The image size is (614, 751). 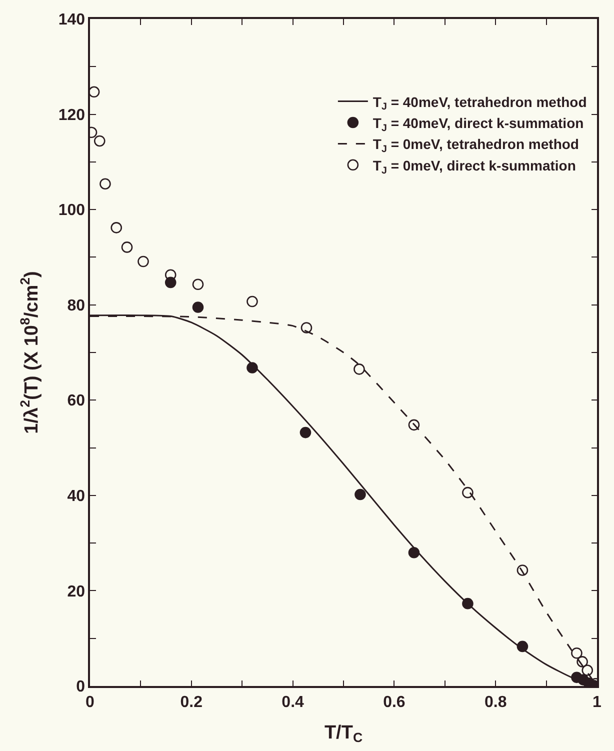 I want to click on y-tick-label: 140, so click(x=72, y=20).